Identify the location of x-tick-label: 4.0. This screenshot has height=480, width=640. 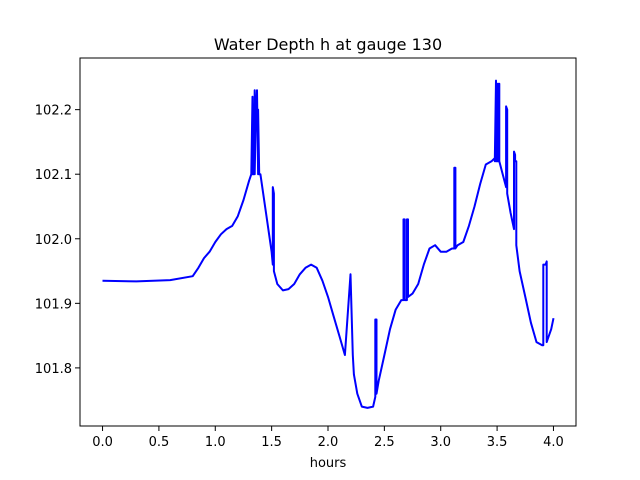
(553, 442).